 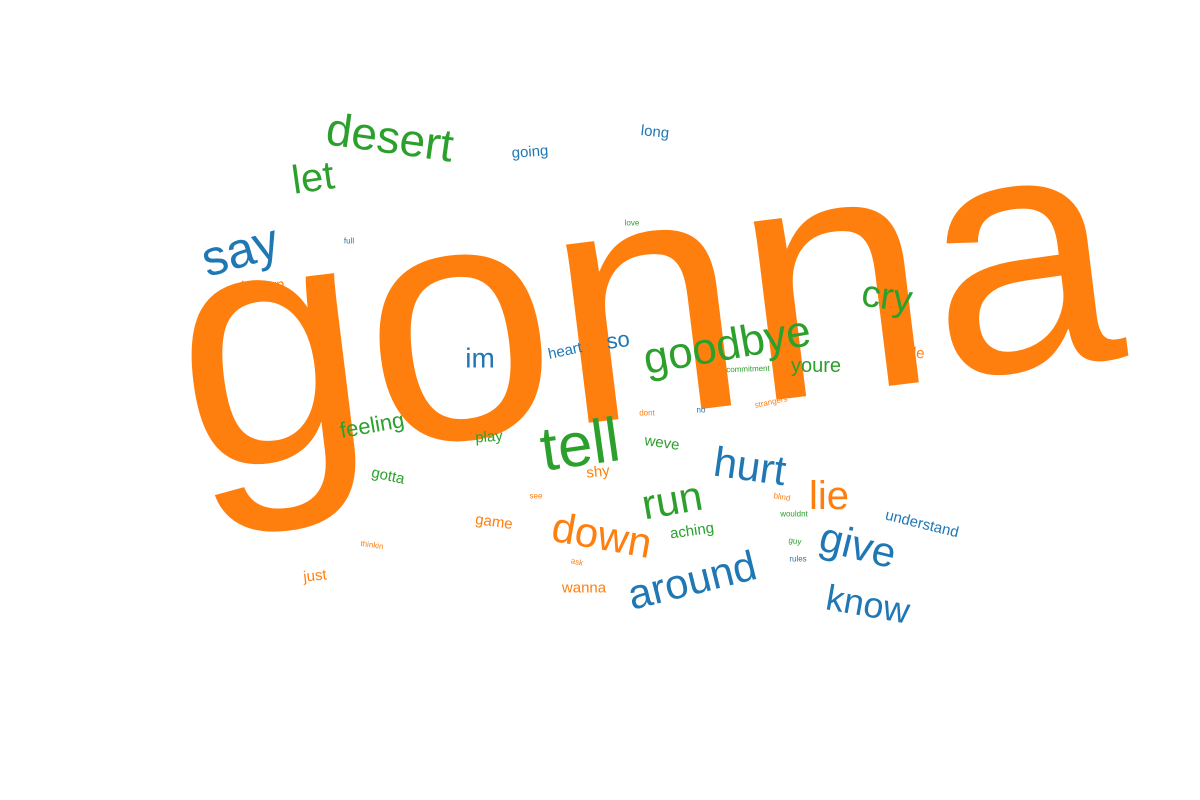 What do you see at coordinates (566, 351) in the screenshot?
I see `word-heart: heart` at bounding box center [566, 351].